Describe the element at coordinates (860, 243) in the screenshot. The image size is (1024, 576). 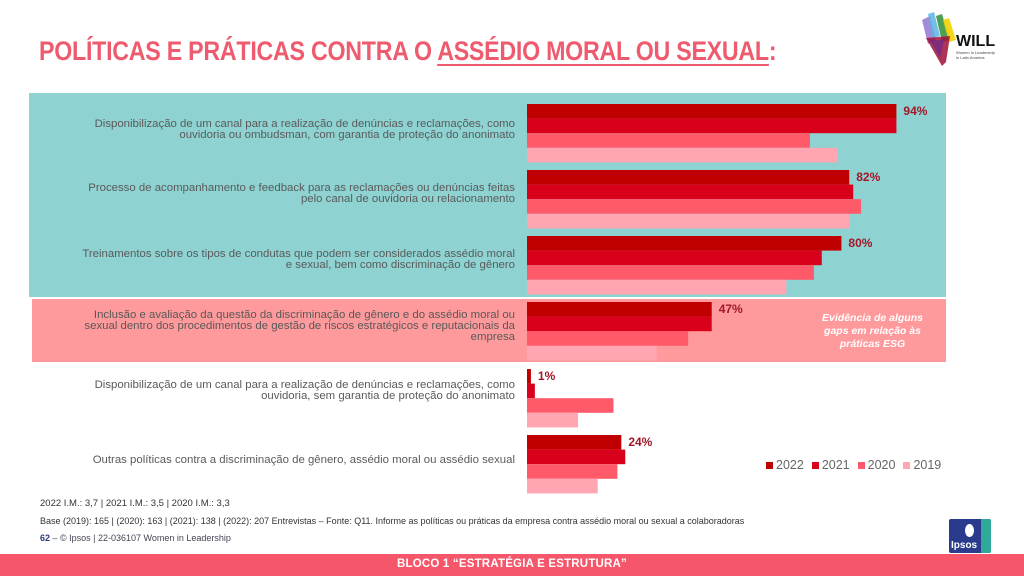
I see `data-label: 80%` at that location.